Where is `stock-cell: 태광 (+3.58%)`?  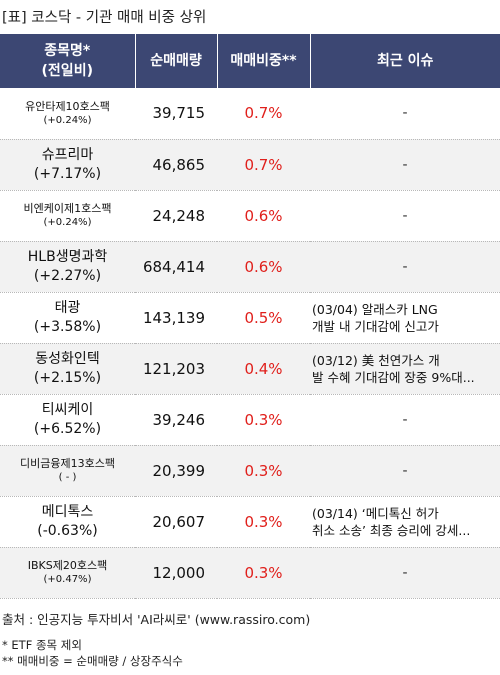 stock-cell: 태광 (+3.58%) is located at coordinates (67, 318).